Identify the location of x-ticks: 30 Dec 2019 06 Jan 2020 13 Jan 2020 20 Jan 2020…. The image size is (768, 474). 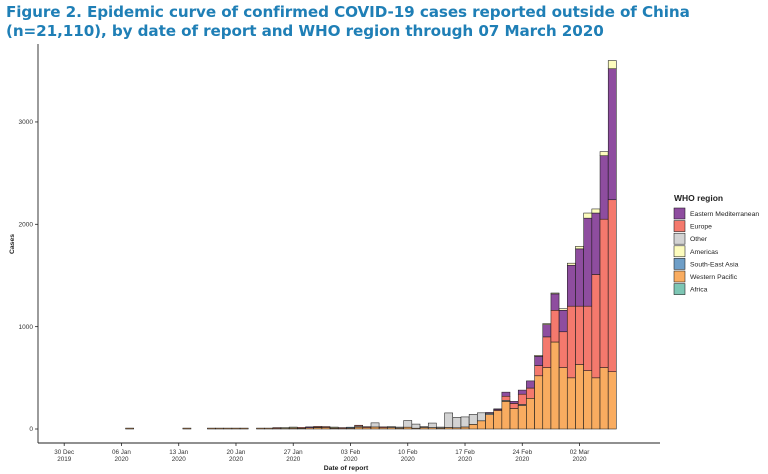
(321, 453).